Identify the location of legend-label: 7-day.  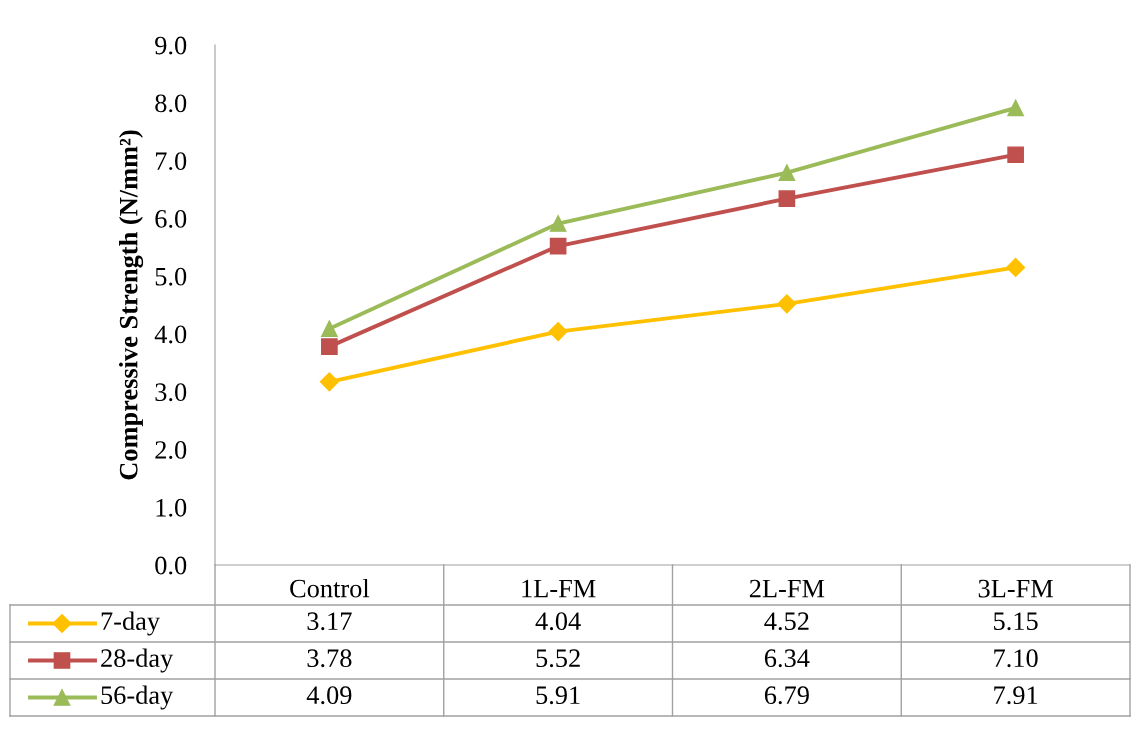
(130, 623).